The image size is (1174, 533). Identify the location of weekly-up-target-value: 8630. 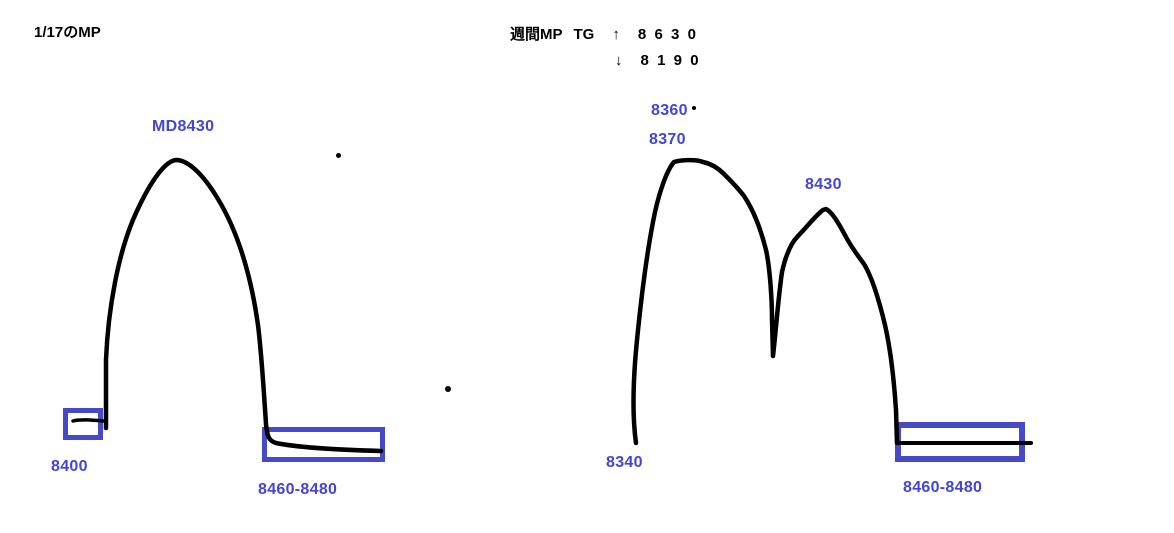
(671, 34).